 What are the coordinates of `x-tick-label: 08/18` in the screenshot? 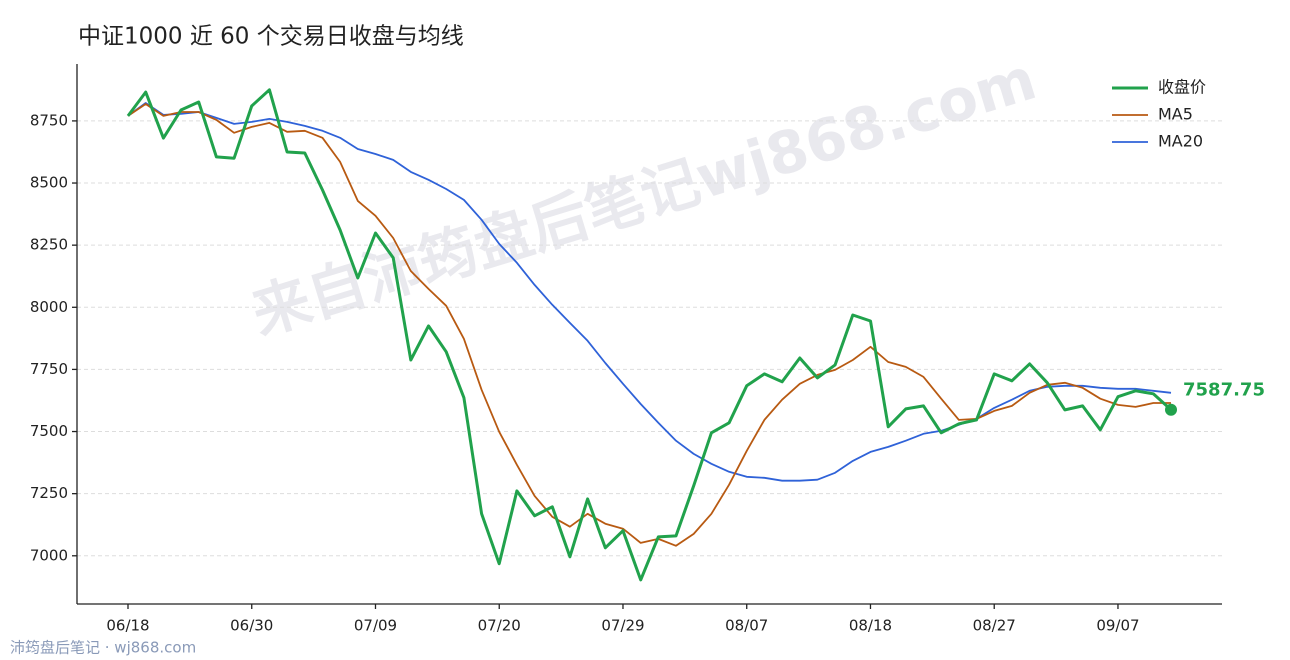 It's located at (870, 626).